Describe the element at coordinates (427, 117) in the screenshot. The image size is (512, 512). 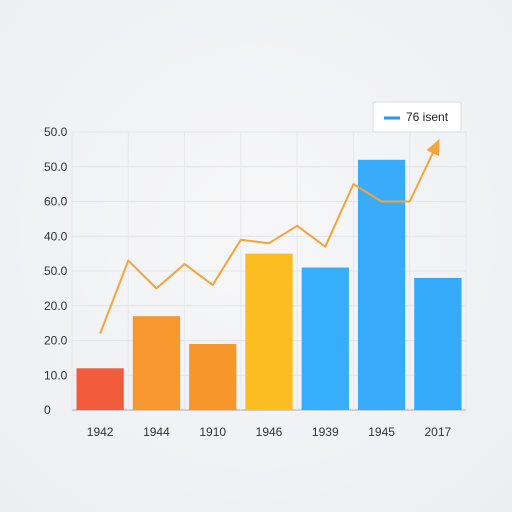
I see `legend-label: 76 isent` at that location.